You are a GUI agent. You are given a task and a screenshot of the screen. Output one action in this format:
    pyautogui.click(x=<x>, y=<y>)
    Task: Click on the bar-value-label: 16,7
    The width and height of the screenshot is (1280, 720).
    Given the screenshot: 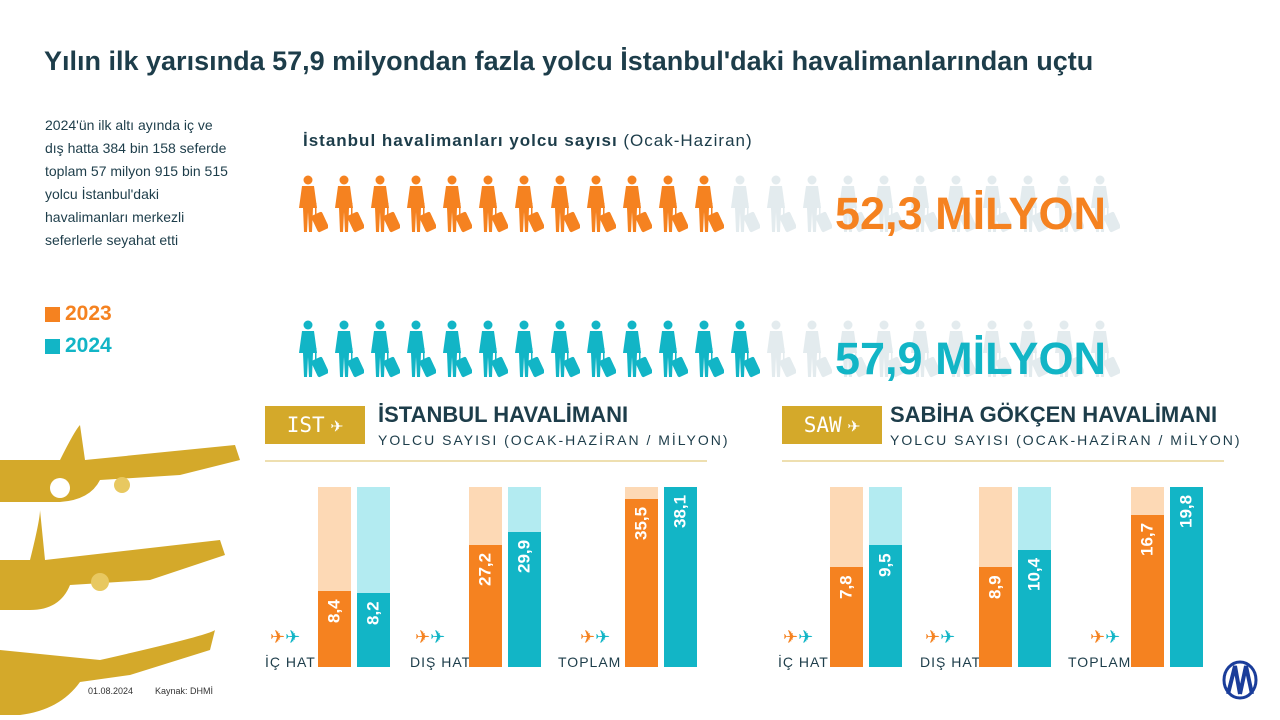 What is the action you would take?
    pyautogui.click(x=1147, y=540)
    